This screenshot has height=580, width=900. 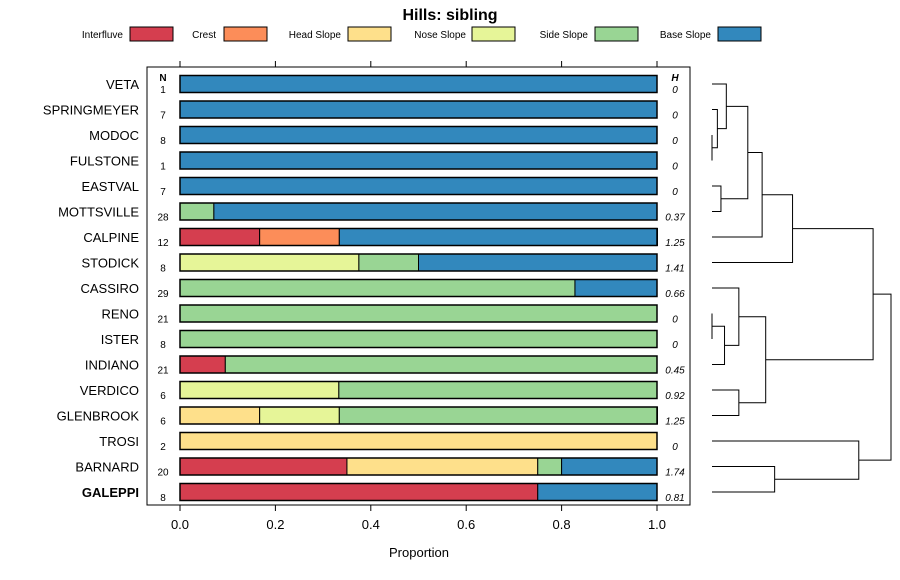 I want to click on bar-row: FULSTONE 1 0, so click(x=374, y=162).